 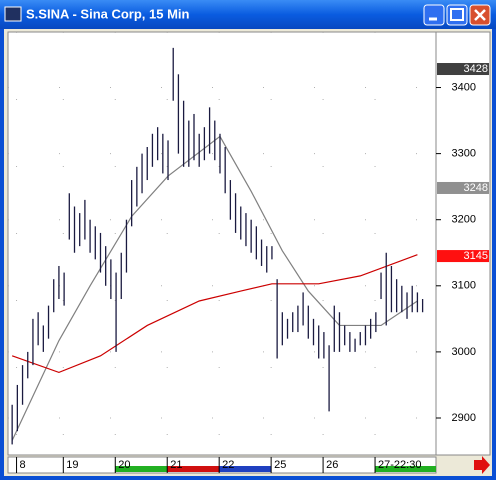 I want to click on window-title: S.SINA - Sina Corp, 15 Min, so click(x=108, y=13).